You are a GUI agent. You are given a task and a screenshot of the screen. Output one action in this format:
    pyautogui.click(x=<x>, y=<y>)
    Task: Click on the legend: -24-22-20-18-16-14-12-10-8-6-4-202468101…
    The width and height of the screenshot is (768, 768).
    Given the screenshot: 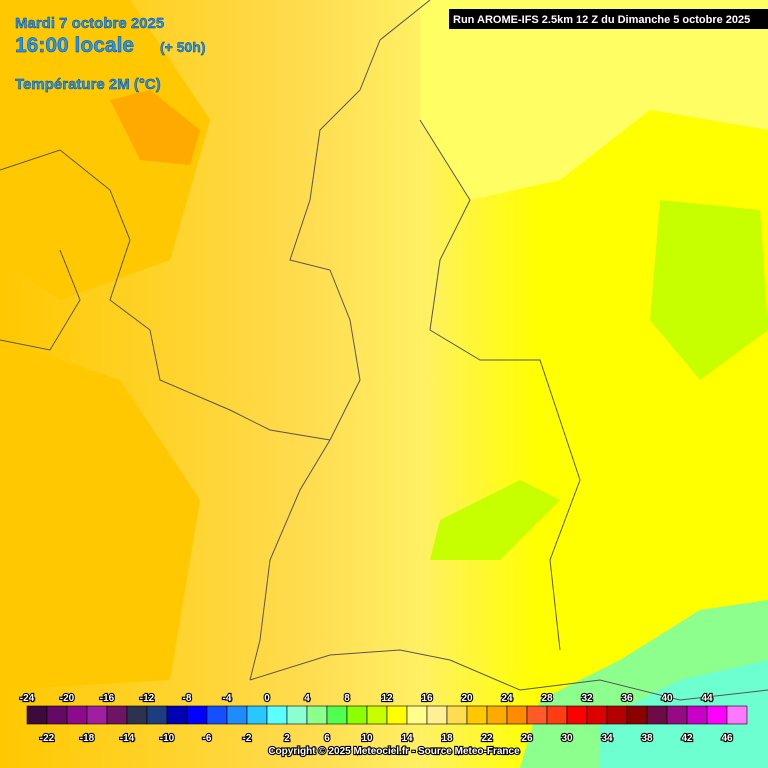 What is the action you would take?
    pyautogui.click(x=383, y=718)
    